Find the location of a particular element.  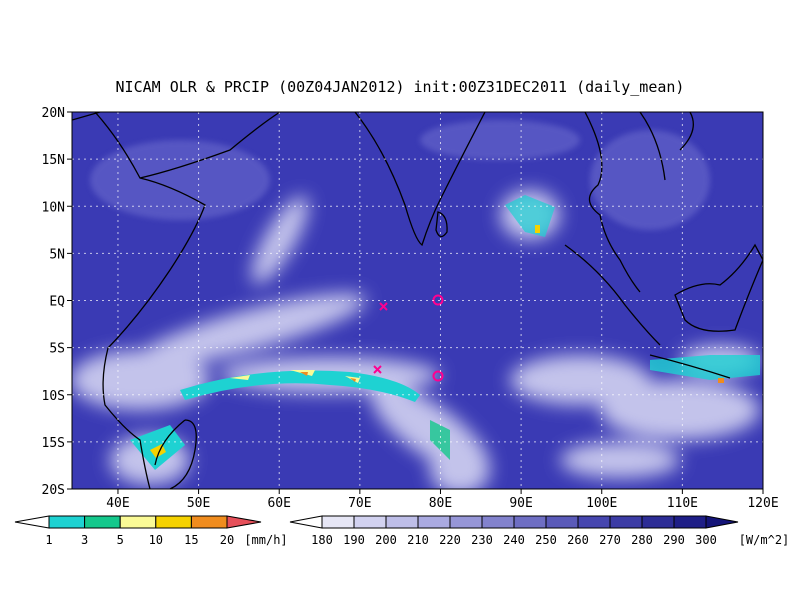

lat-tick-label: 5S is located at coordinates (57, 349).